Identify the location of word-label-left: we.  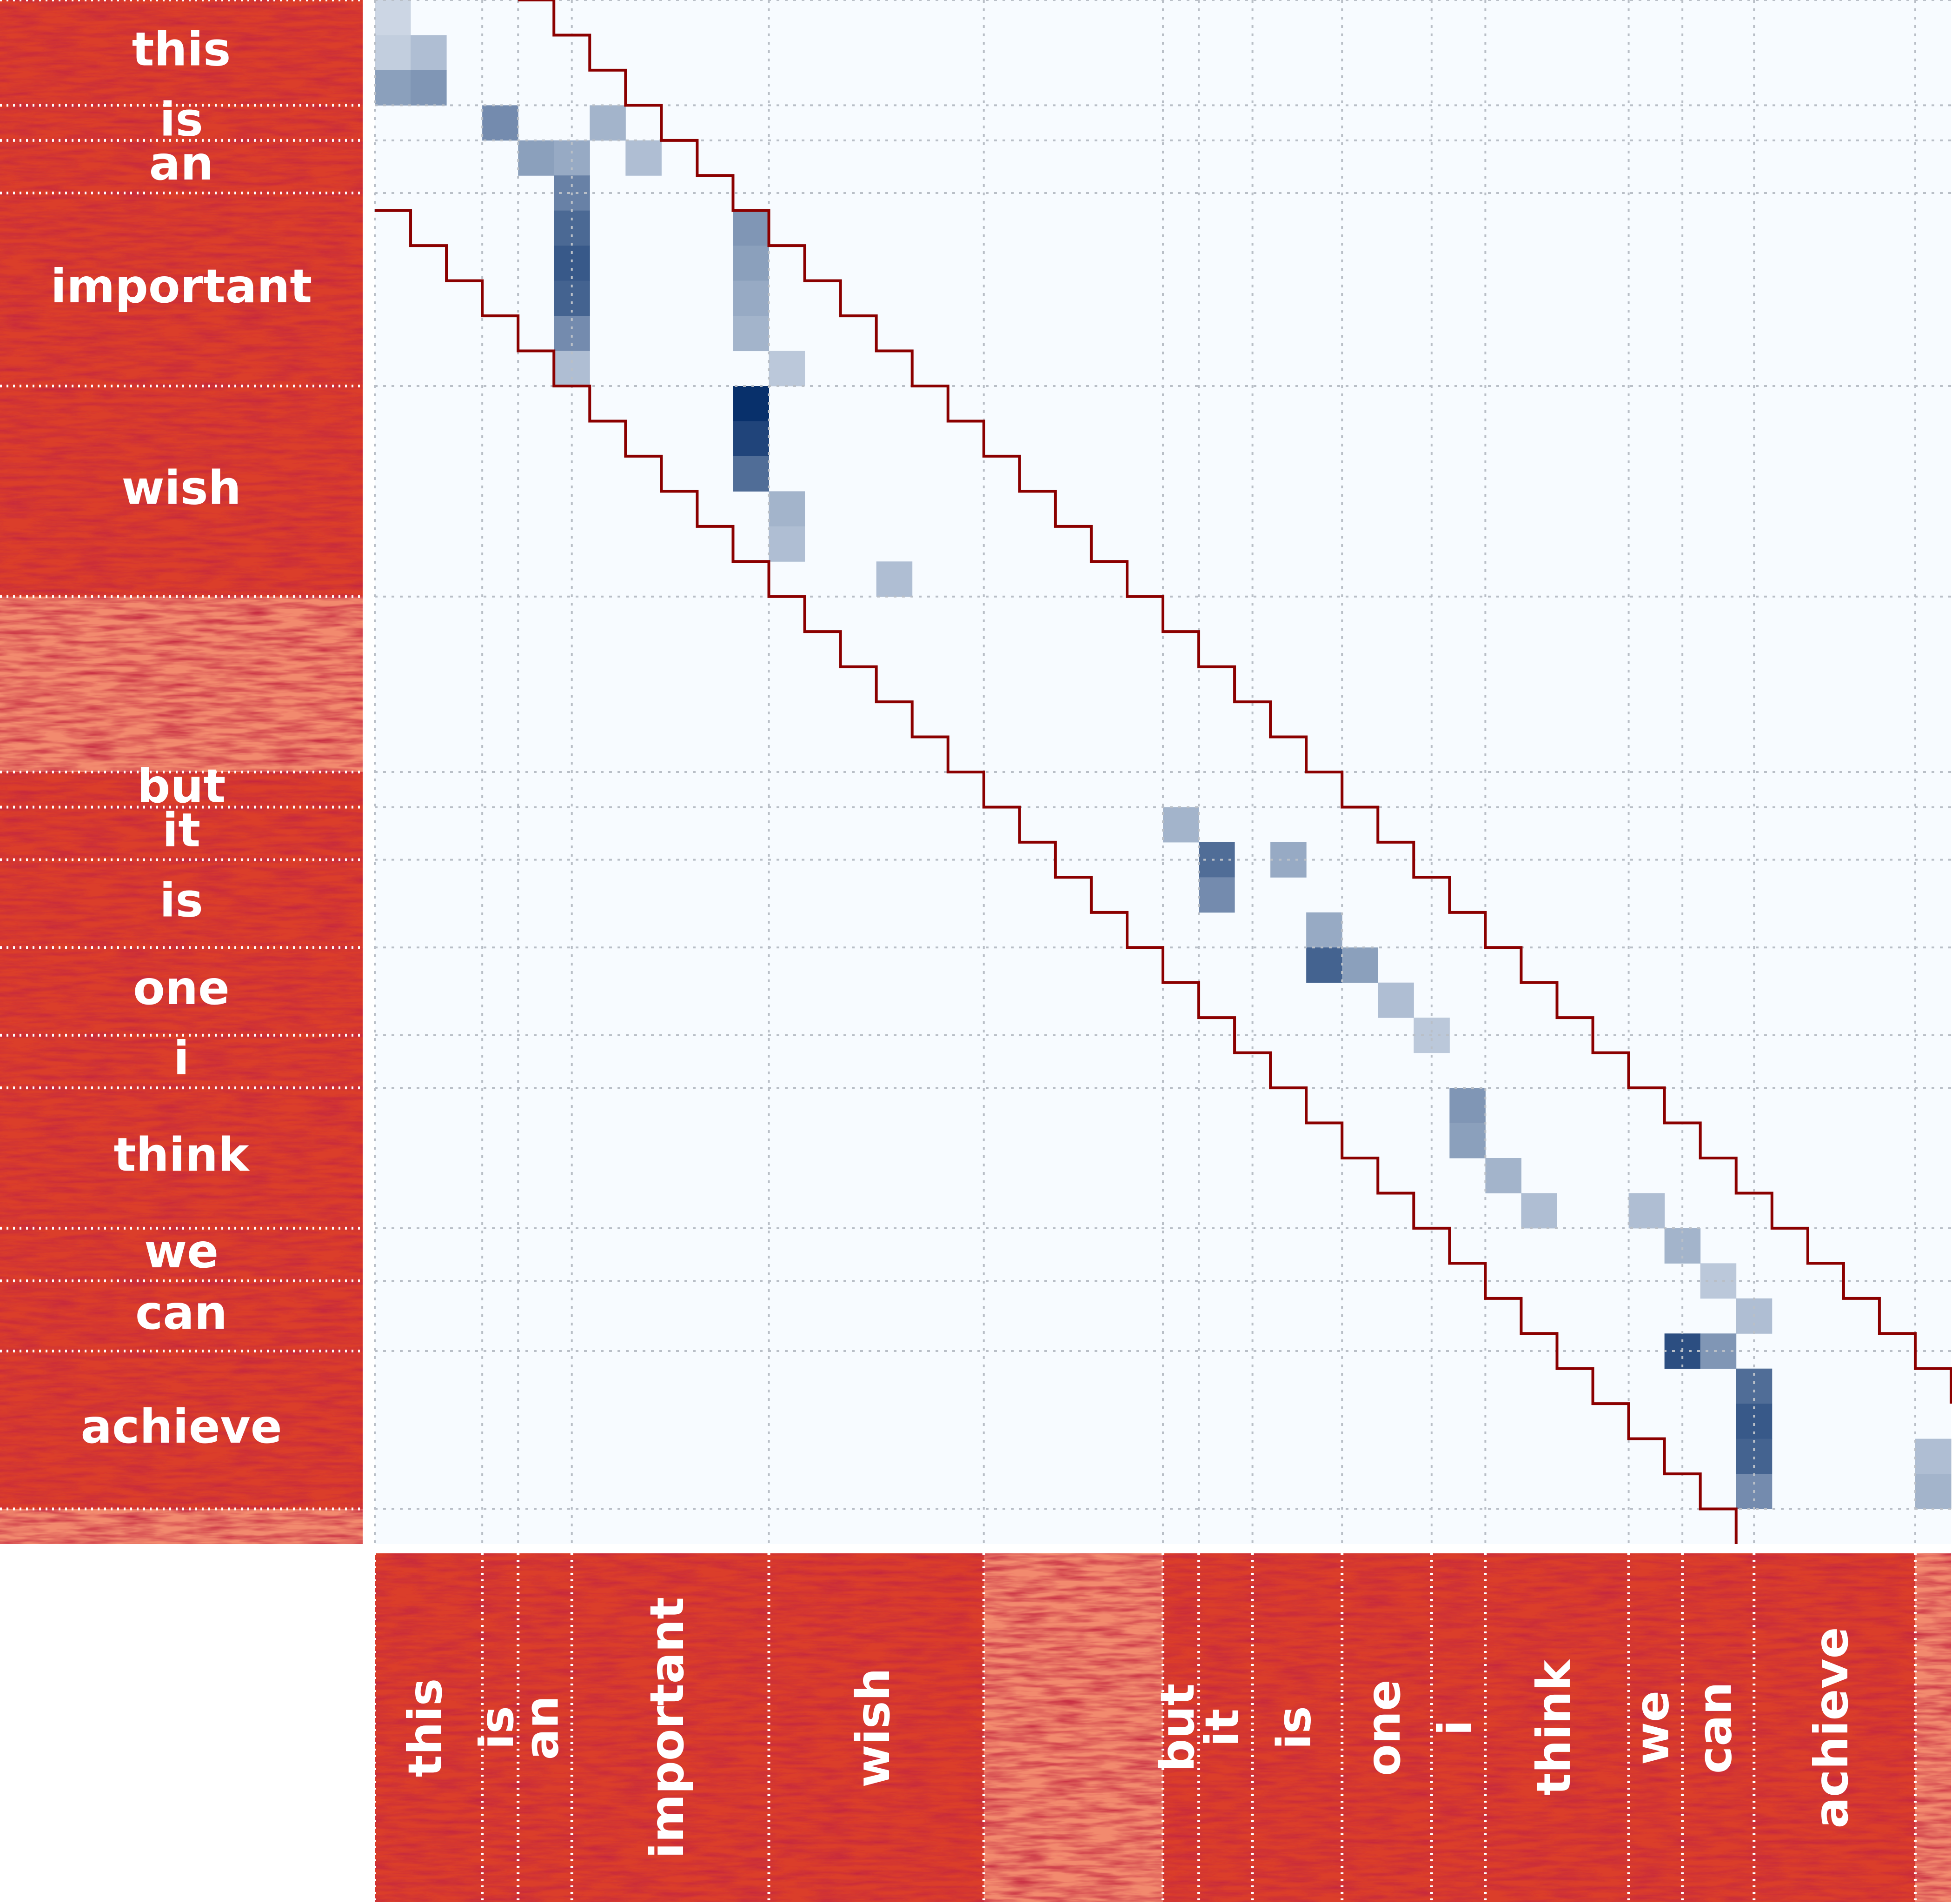
(182, 1251).